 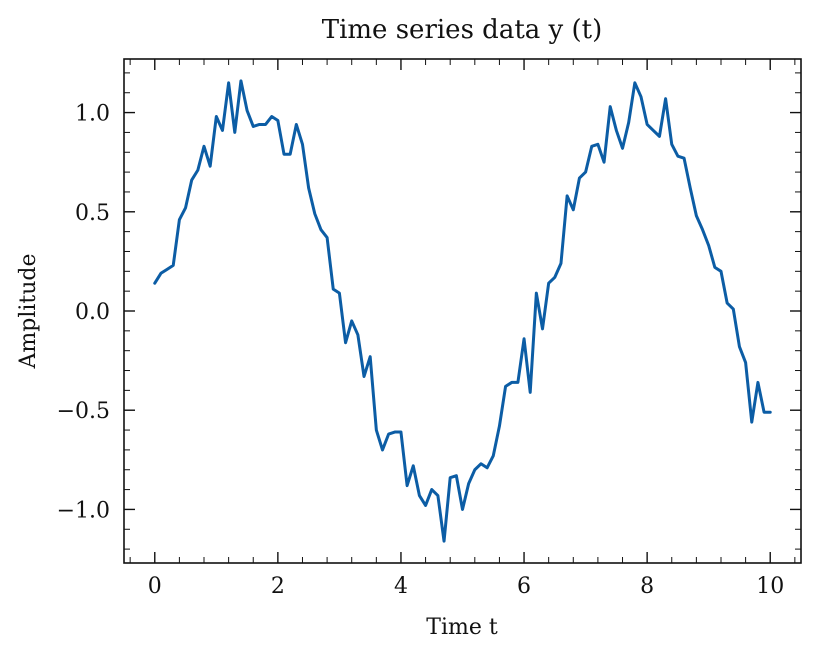 What do you see at coordinates (92, 312) in the screenshot?
I see `y-tick-label: 0.0` at bounding box center [92, 312].